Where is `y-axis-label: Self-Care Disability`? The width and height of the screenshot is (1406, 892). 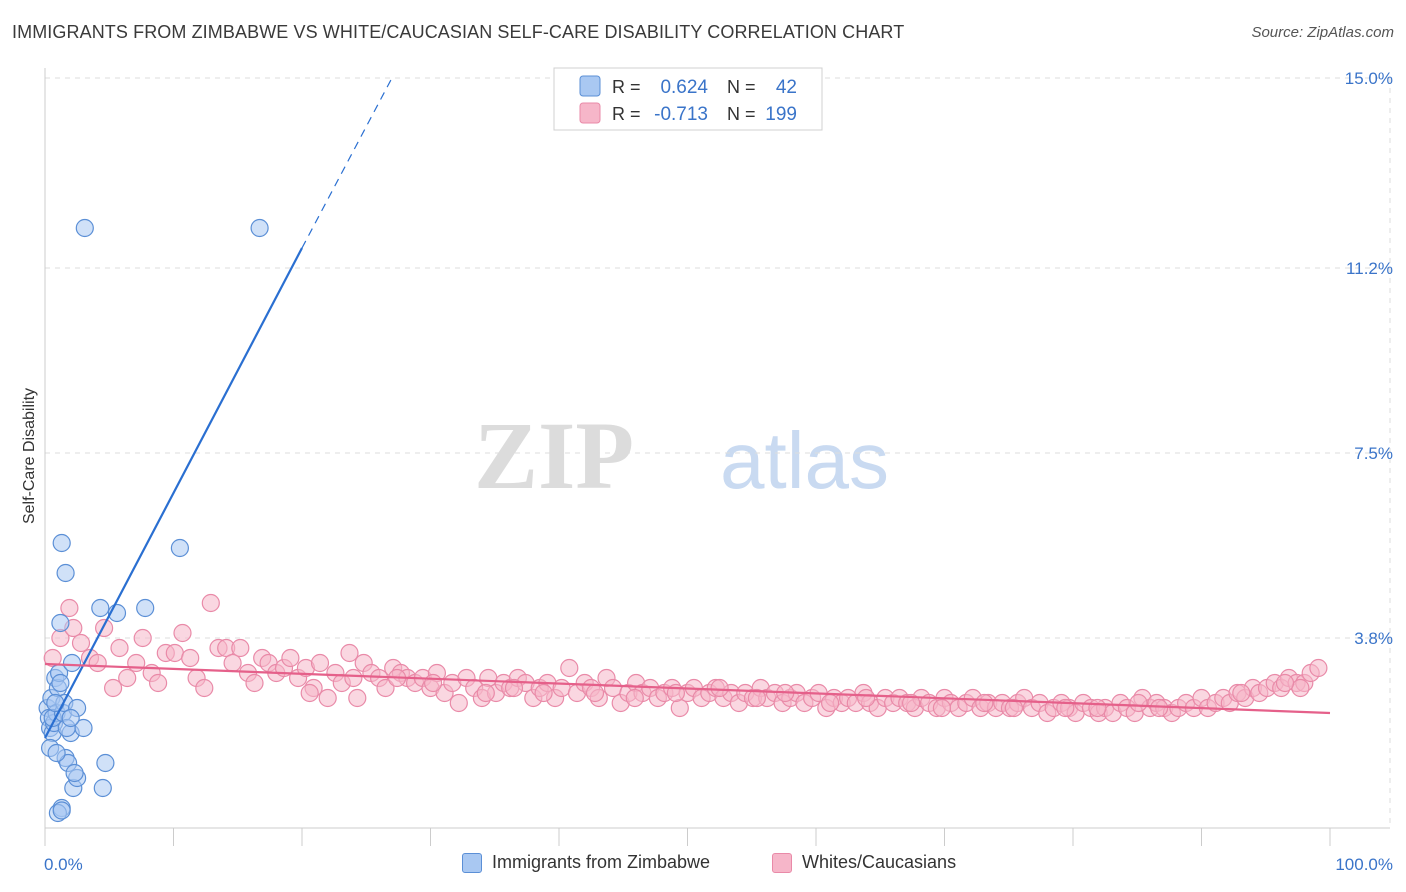
y-axis-label: Self-Care Disability is located at coordinates (29, 456).